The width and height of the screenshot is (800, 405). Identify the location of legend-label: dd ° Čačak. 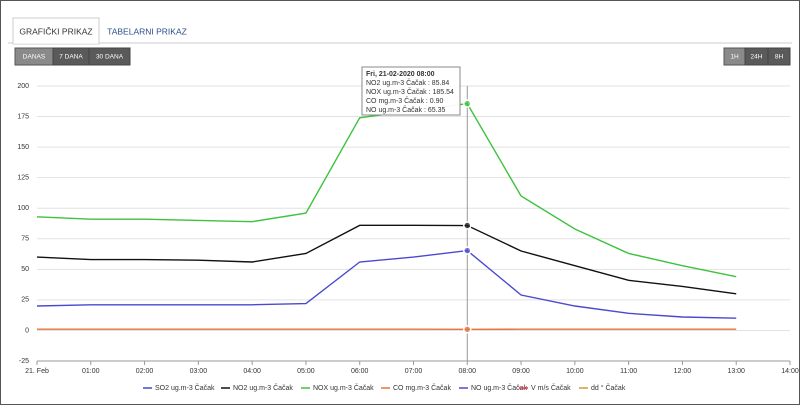
(608, 387).